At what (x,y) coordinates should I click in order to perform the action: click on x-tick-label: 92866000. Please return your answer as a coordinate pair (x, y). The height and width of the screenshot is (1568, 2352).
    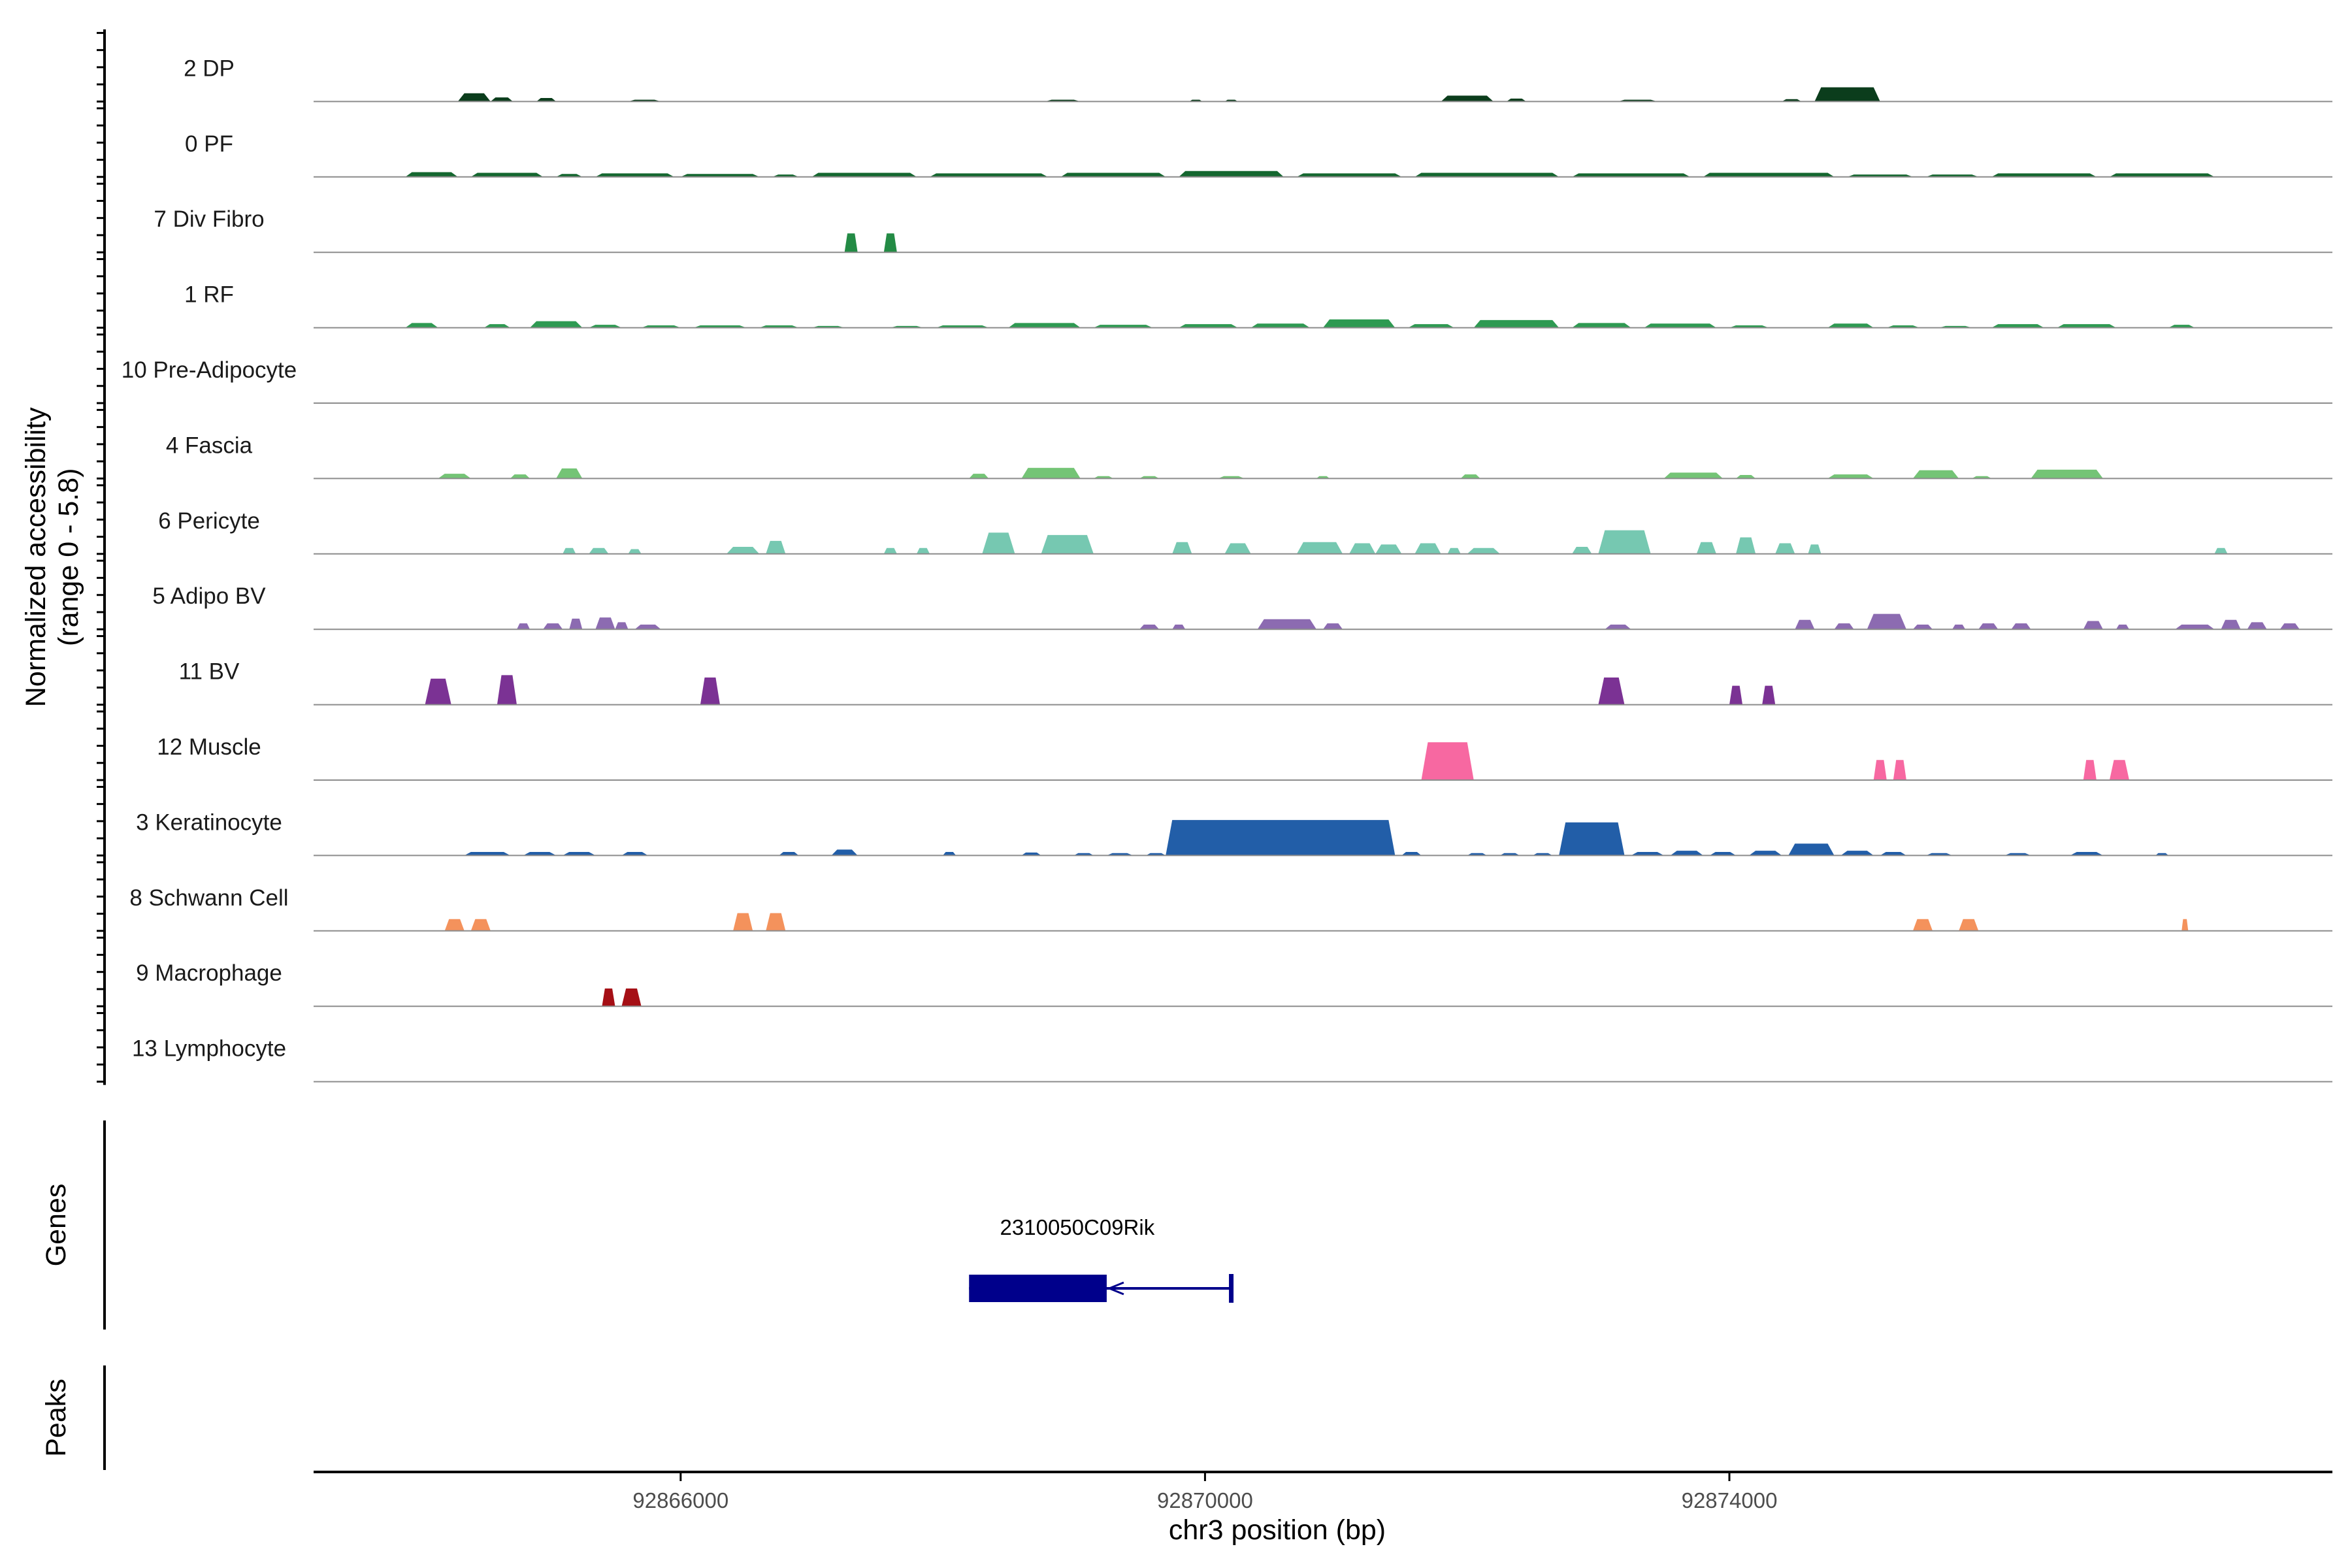
    Looking at the image, I should click on (680, 1500).